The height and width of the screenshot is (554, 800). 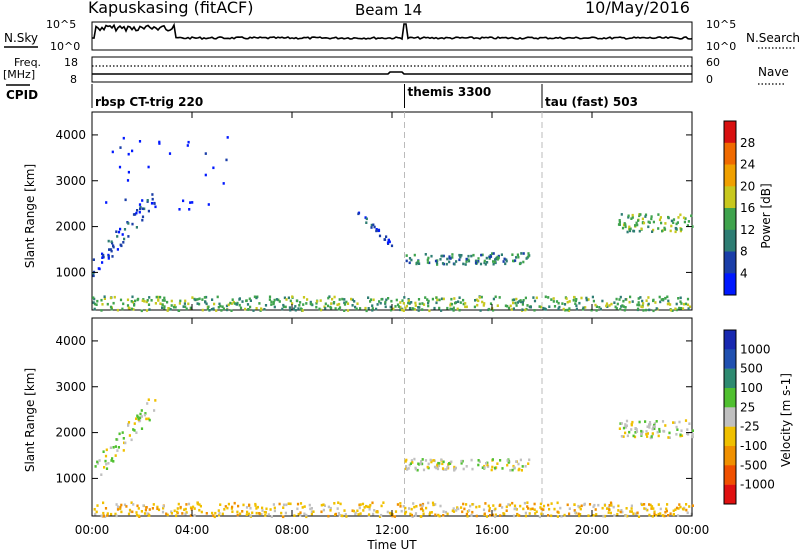 I want to click on cpid-label: CPID, so click(x=22, y=95).